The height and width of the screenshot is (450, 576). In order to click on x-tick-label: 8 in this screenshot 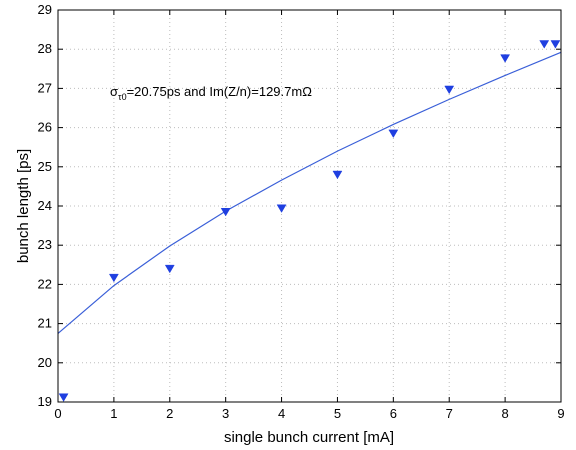, I will do `click(504, 413)`.